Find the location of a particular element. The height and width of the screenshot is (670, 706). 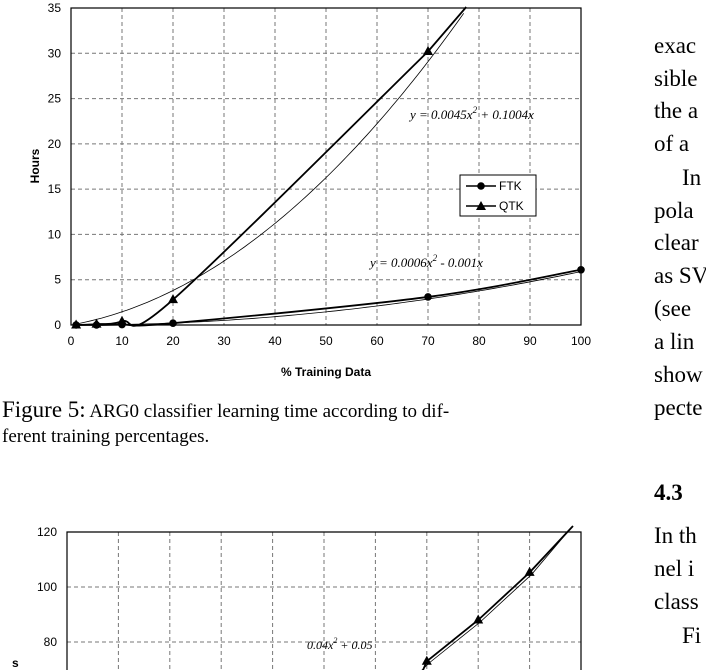

x-tick-label: 60 is located at coordinates (377, 341).